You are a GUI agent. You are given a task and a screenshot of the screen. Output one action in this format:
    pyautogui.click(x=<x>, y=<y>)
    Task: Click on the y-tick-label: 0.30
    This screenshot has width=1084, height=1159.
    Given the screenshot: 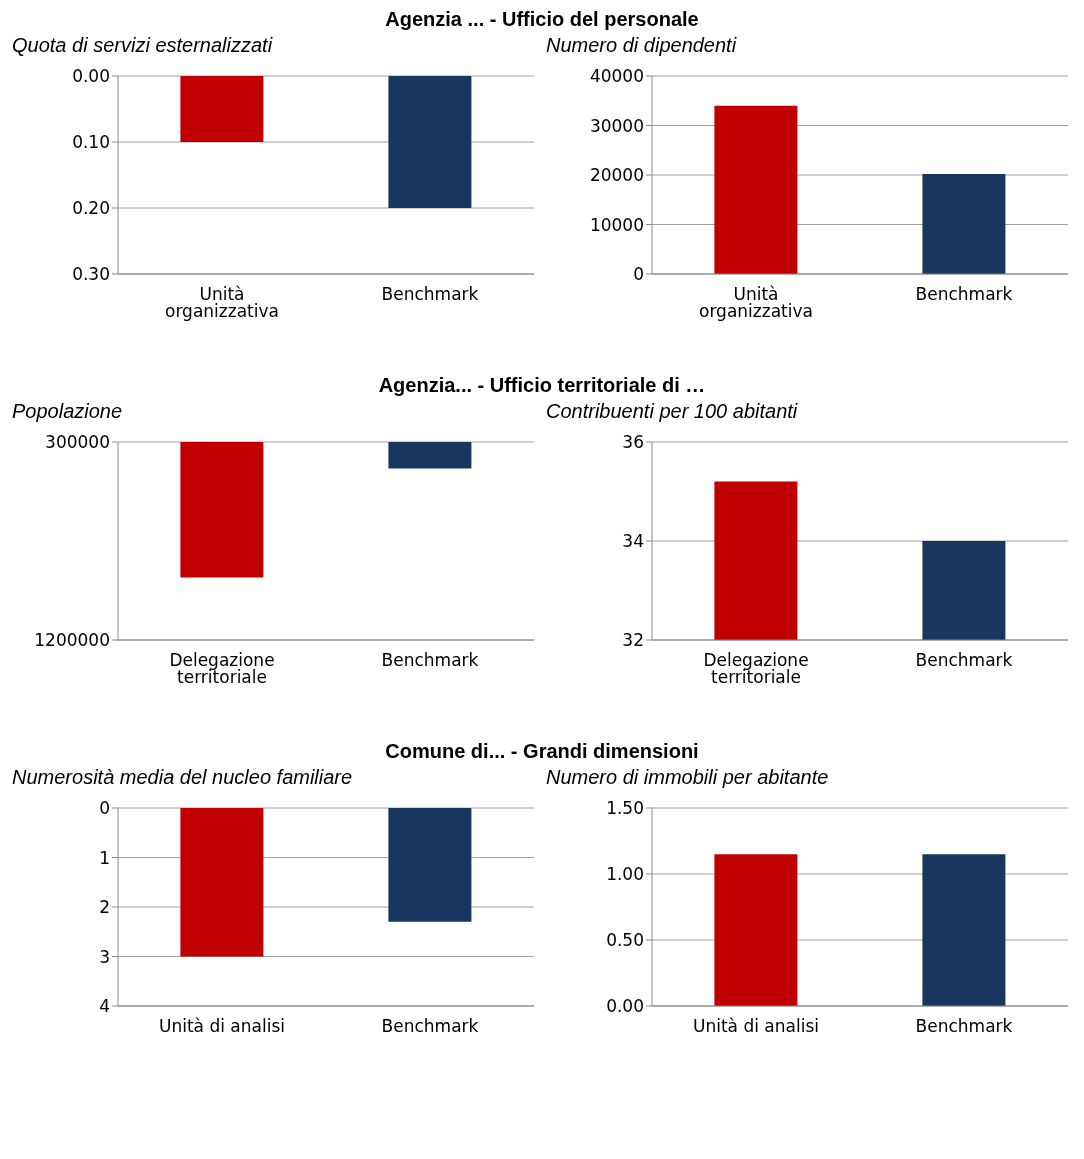 What is the action you would take?
    pyautogui.click(x=91, y=274)
    